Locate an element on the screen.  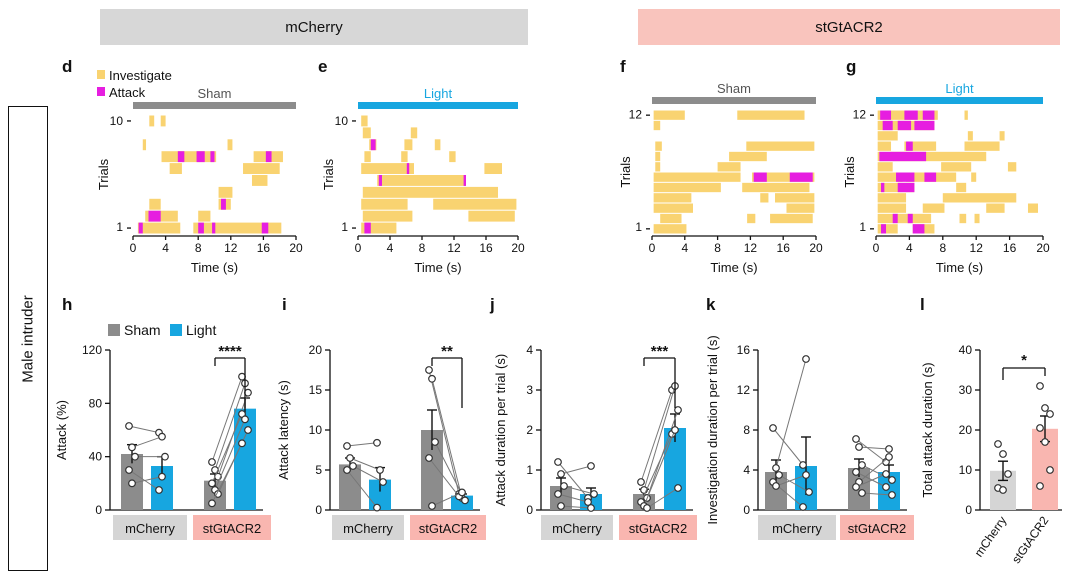
group-label-j-0: mCherry is located at coordinates (577, 528).